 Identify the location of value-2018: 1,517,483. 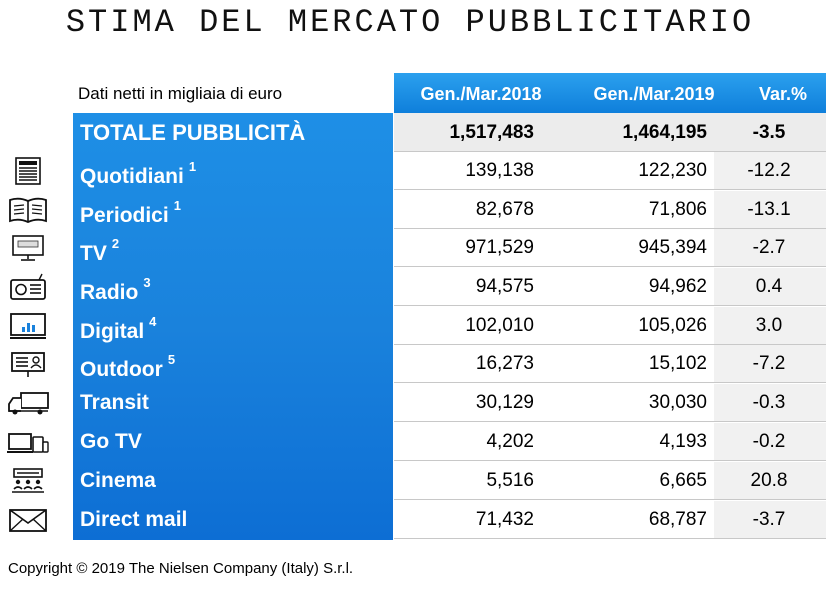
(491, 132).